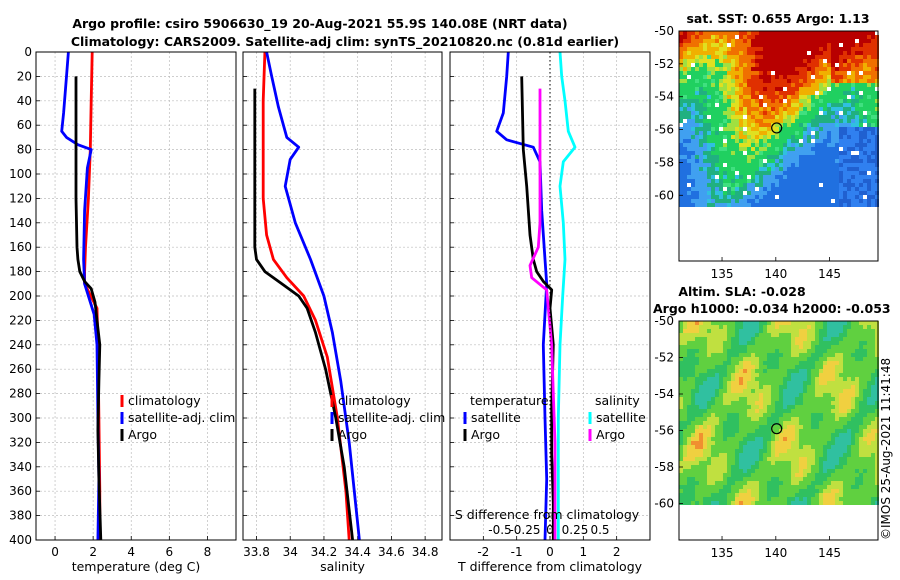  What do you see at coordinates (777, 128) in the screenshot?
I see `argo-location-marker` at bounding box center [777, 128].